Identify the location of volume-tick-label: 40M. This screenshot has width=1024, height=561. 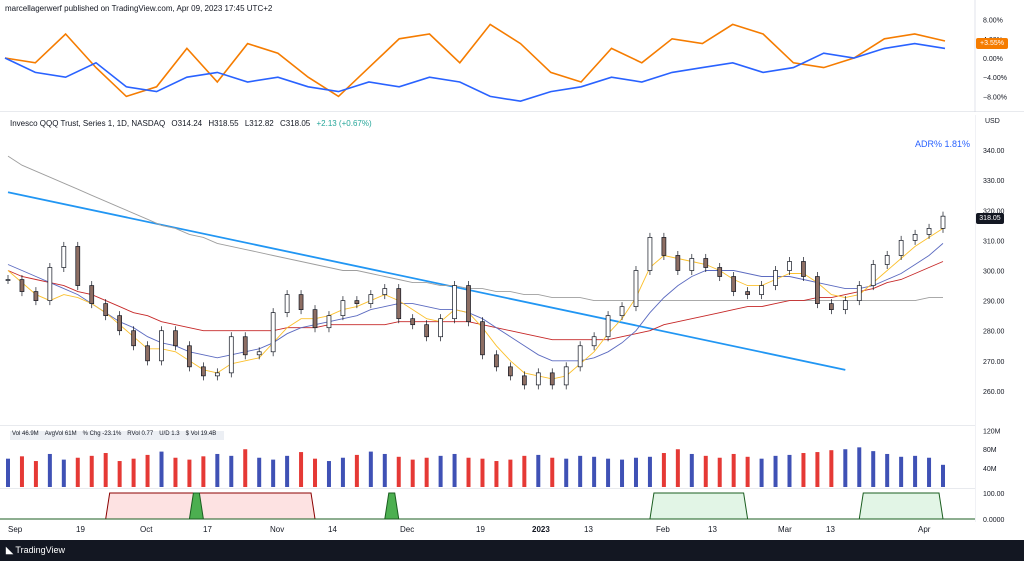
(990, 469).